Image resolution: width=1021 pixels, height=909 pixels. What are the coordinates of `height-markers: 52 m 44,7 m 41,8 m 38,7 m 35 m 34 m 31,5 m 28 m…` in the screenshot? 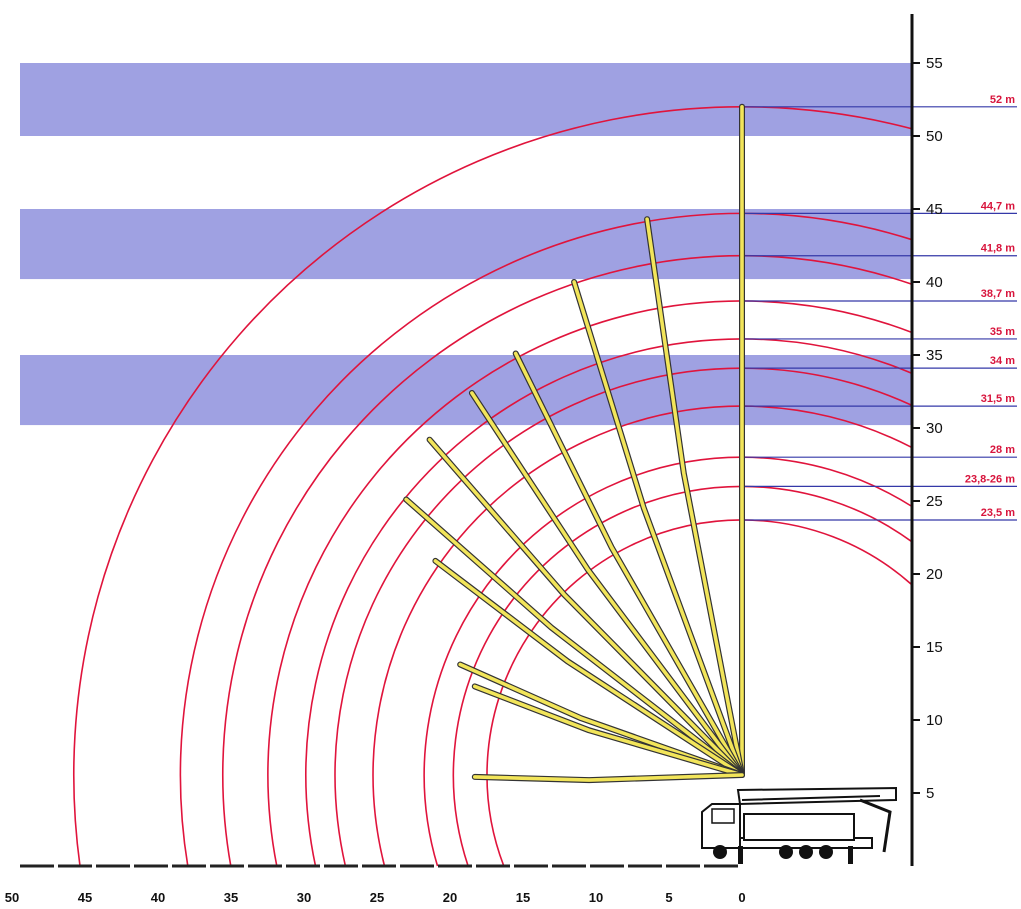 It's located at (879, 307).